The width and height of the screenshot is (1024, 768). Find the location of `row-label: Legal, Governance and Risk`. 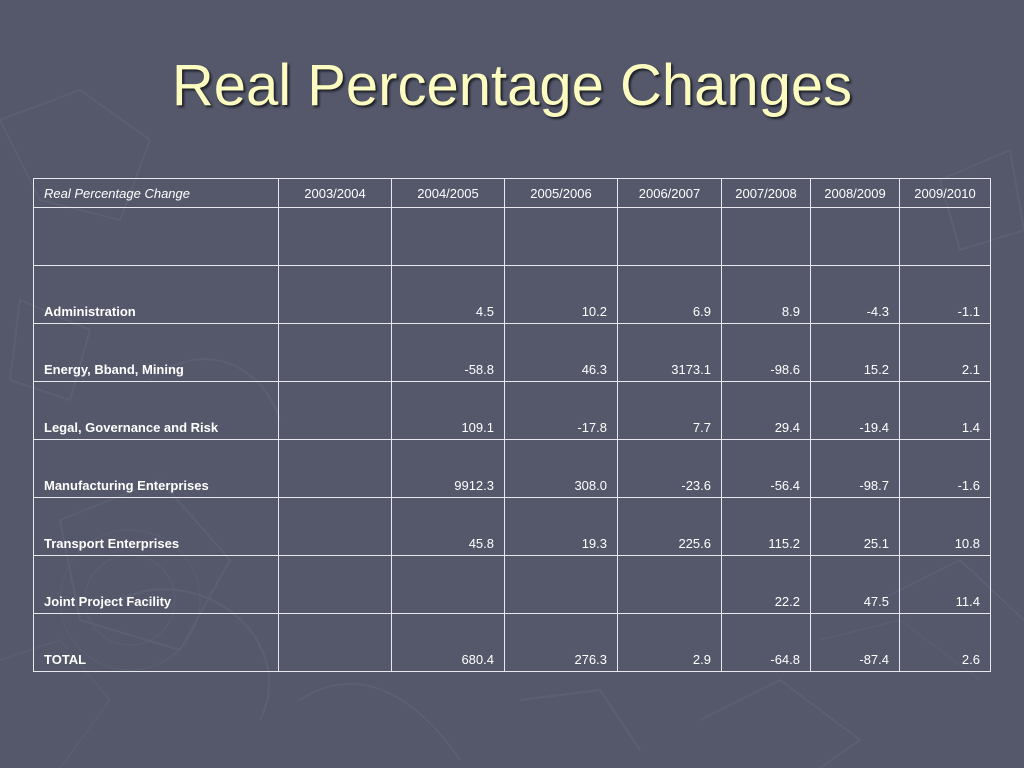

row-label: Legal, Governance and Risk is located at coordinates (156, 410).